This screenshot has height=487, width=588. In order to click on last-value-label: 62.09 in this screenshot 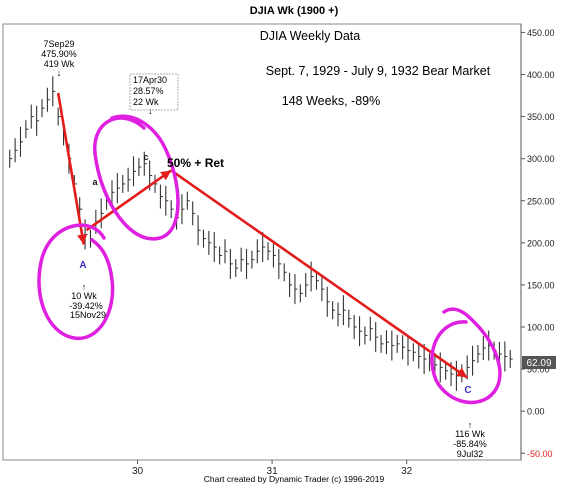, I will do `click(538, 363)`.